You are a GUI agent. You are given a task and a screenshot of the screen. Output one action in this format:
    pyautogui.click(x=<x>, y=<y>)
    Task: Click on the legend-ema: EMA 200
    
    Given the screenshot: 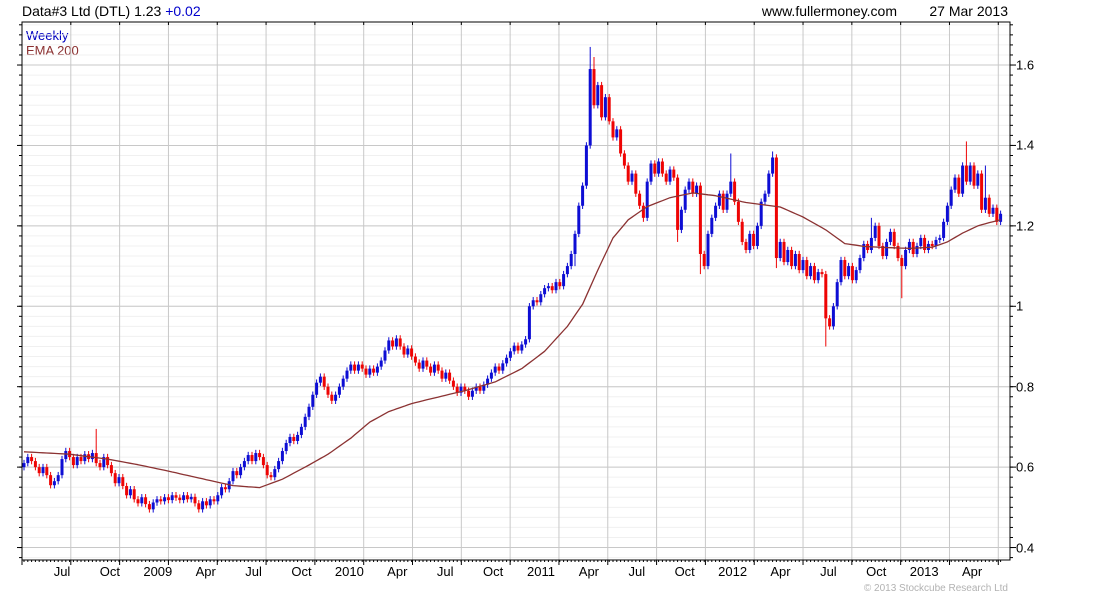 What is the action you would take?
    pyautogui.click(x=52, y=50)
    